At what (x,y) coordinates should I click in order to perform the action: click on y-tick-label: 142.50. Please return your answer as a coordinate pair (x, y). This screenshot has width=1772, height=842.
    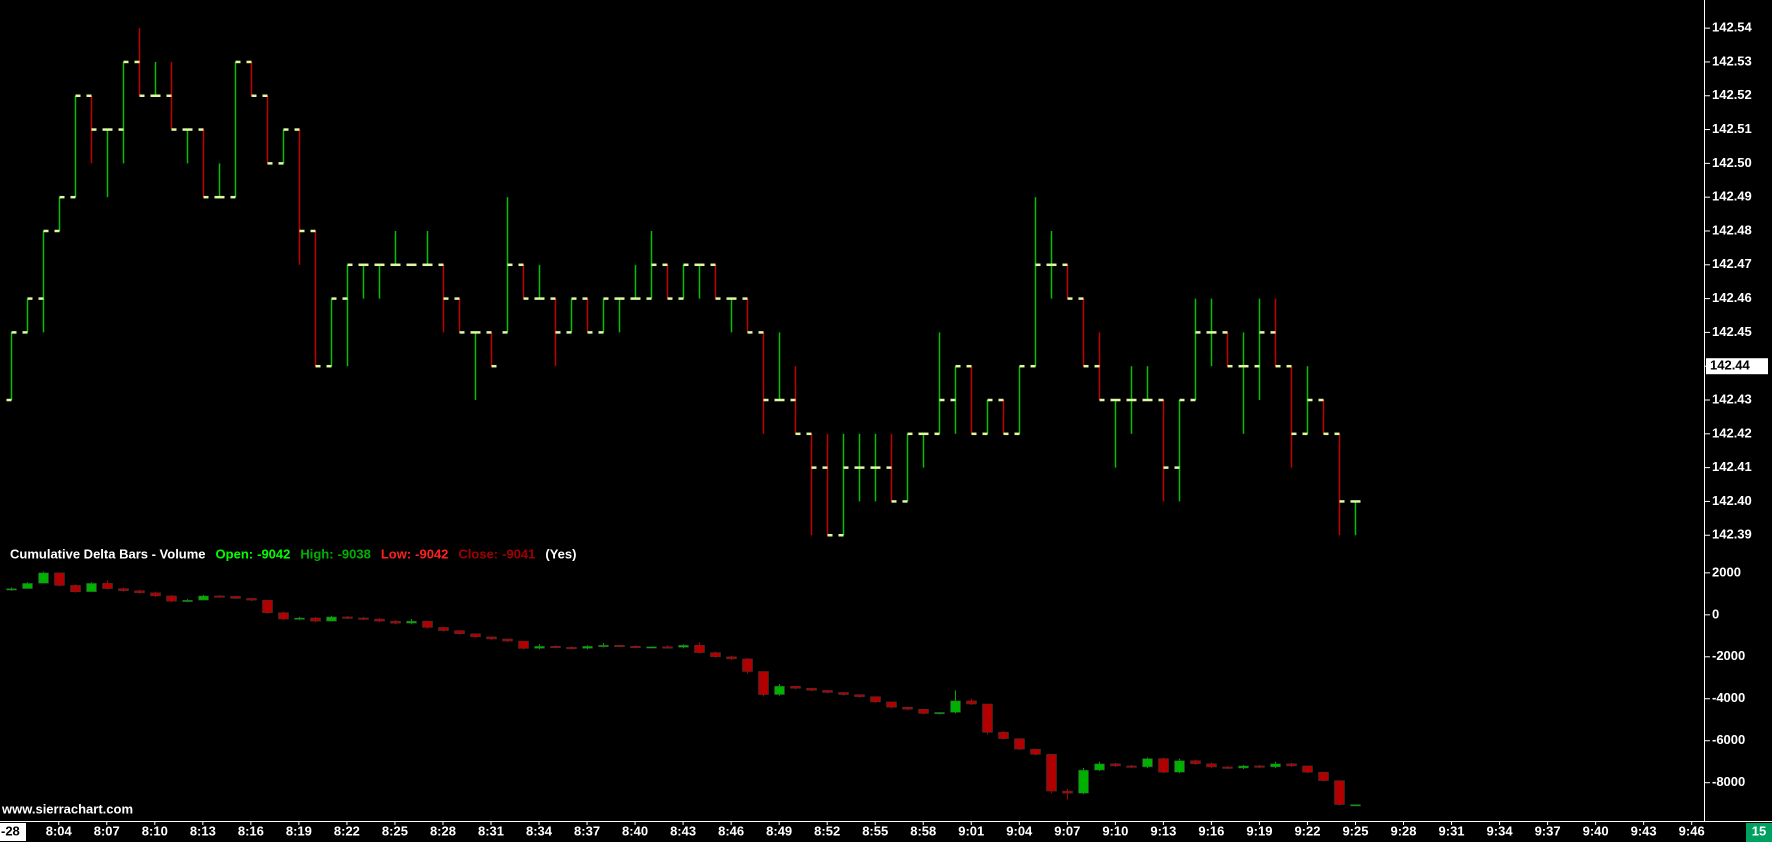
    Looking at the image, I should click on (1732, 162).